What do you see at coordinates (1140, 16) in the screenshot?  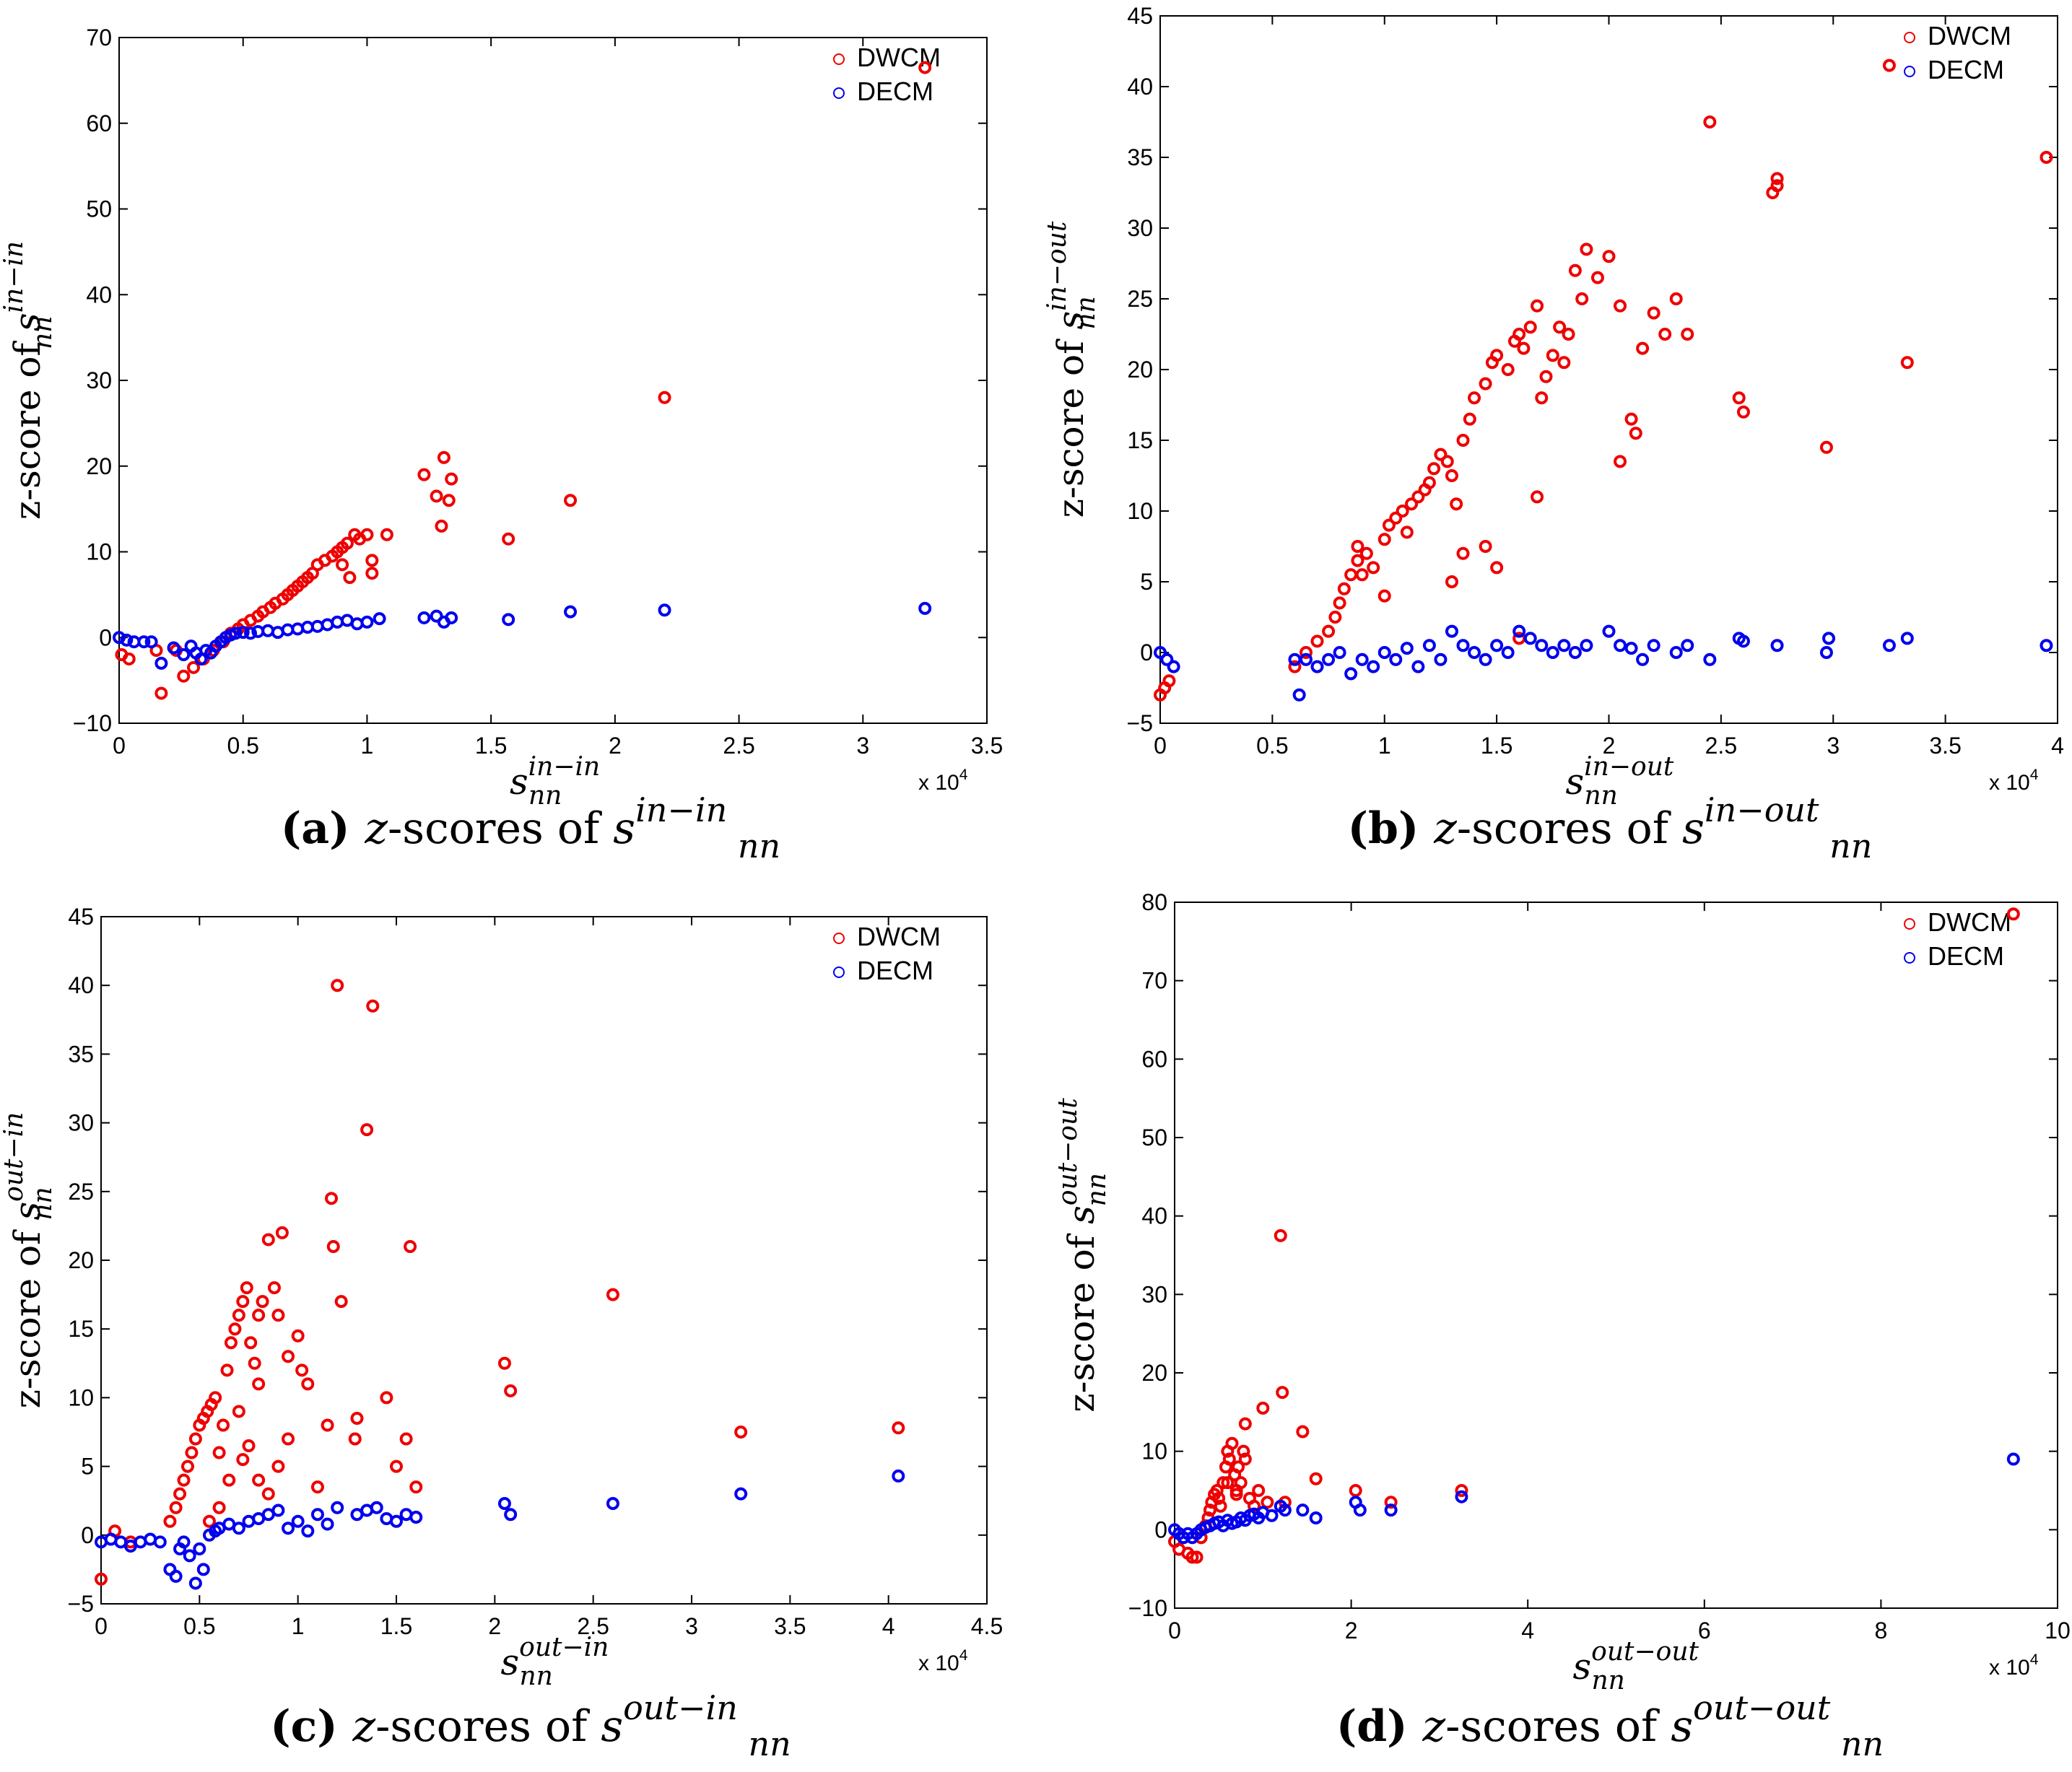 I see `y-tick-label: 45` at bounding box center [1140, 16].